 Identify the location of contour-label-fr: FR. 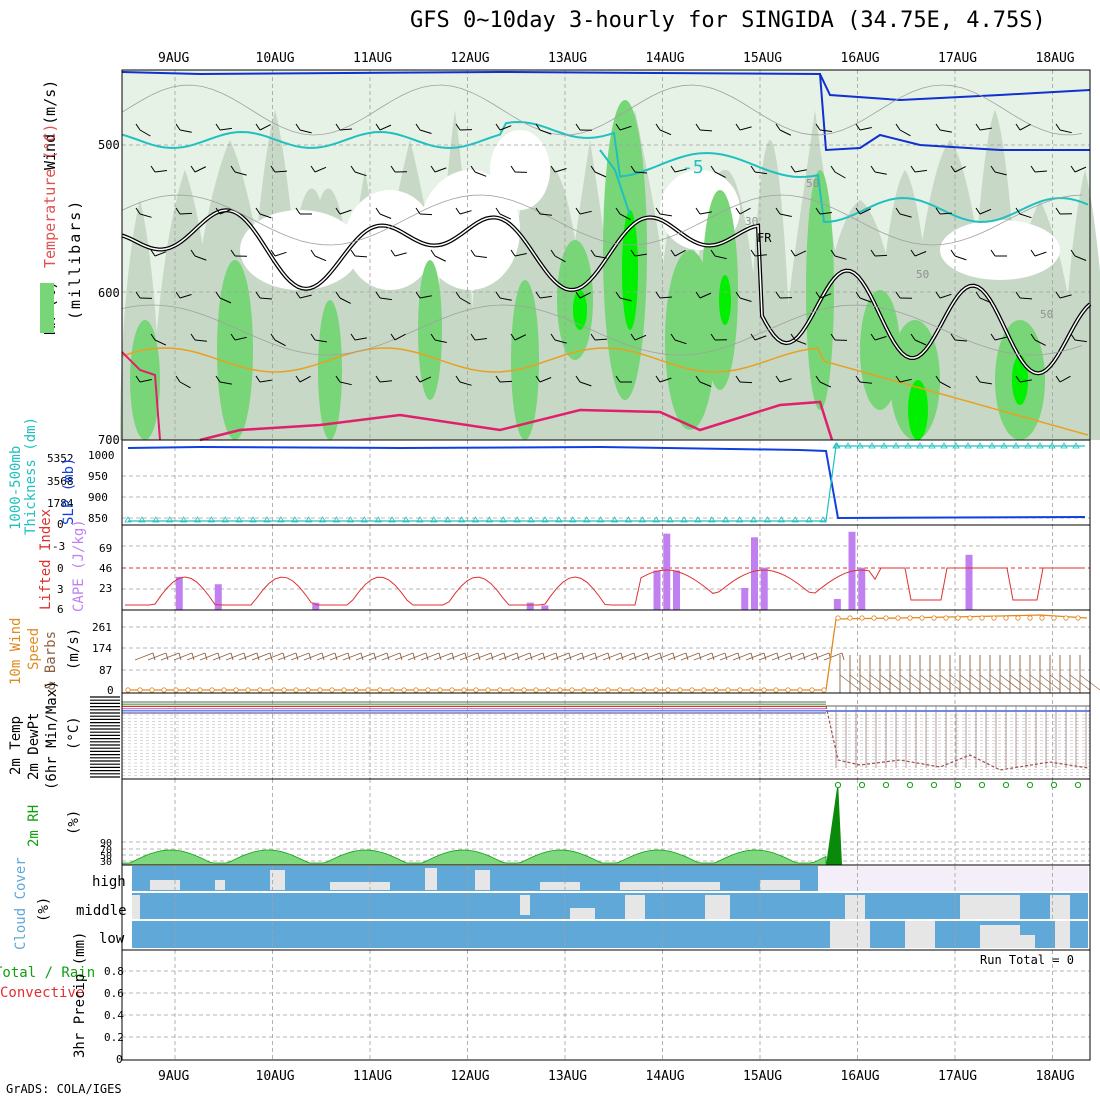
(764, 238).